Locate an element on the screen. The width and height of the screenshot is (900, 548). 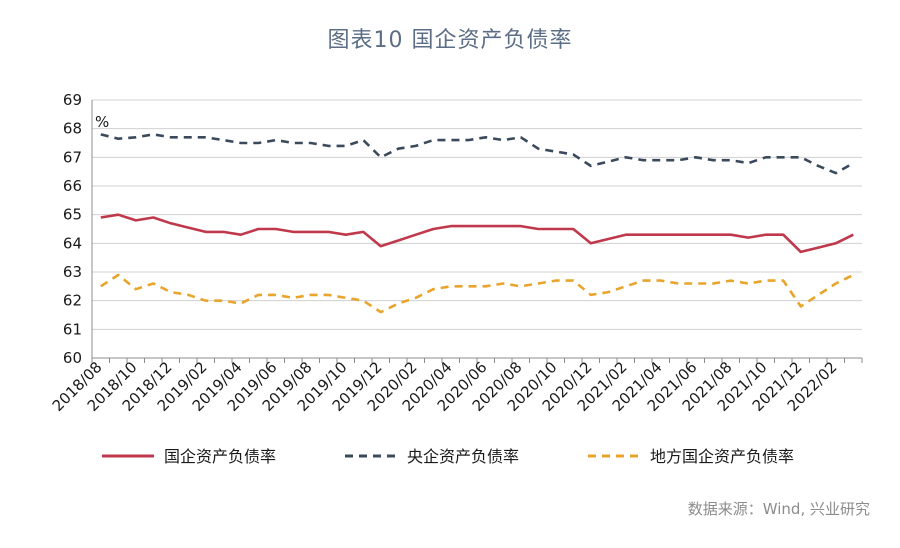
legend: 国企资产负债率 央企资产负债率 地方国企资产负债率 is located at coordinates (448, 456).